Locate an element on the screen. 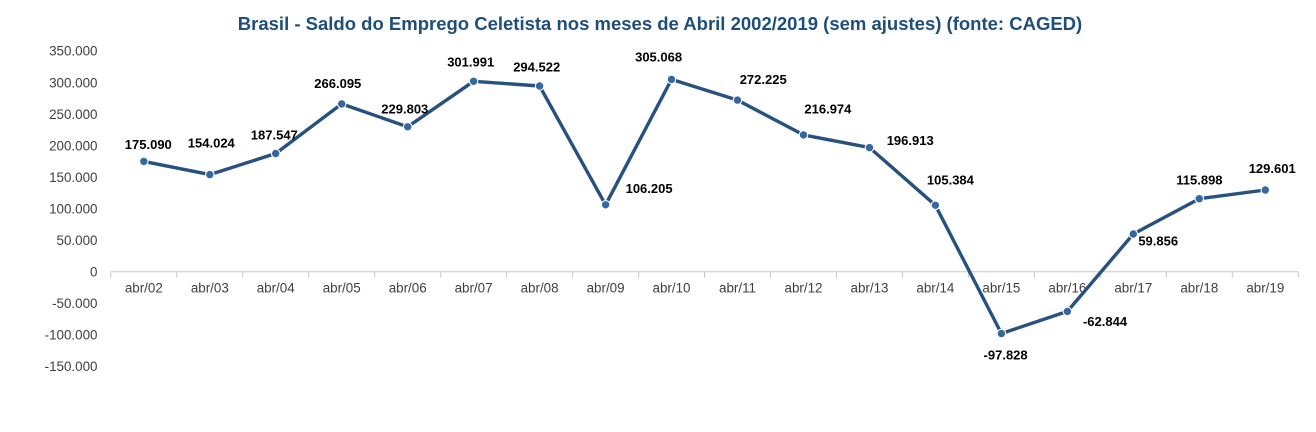 The width and height of the screenshot is (1316, 432). svg-text: 294.522 is located at coordinates (536, 66).